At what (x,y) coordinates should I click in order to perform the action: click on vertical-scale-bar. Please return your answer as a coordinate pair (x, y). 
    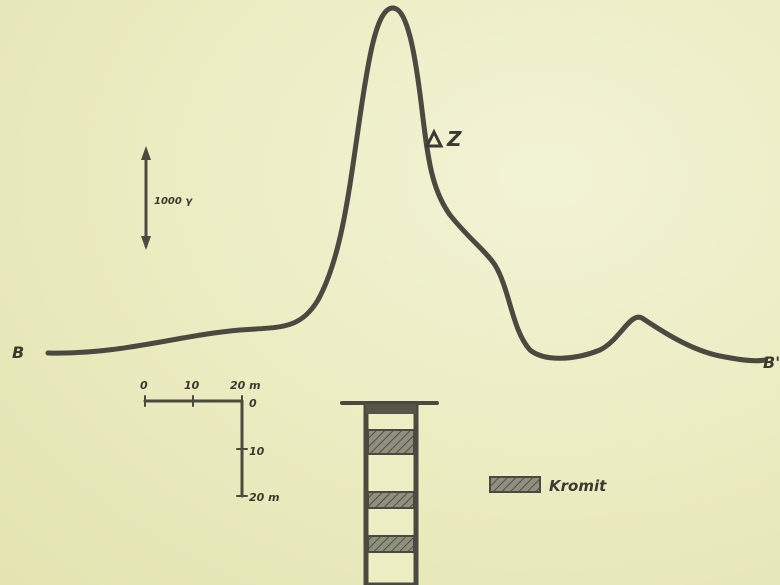
    Looking at the image, I should click on (146, 198).